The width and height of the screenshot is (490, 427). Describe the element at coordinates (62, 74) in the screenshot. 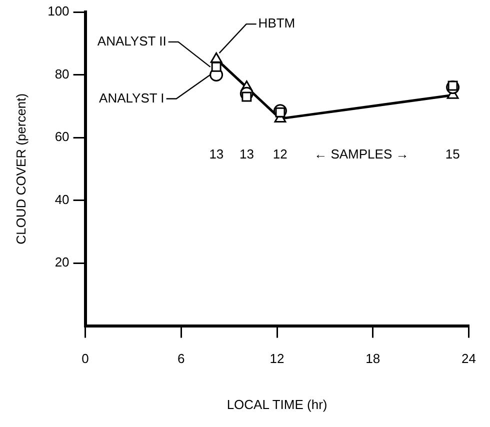

I see `y-tick-label: 80` at that location.